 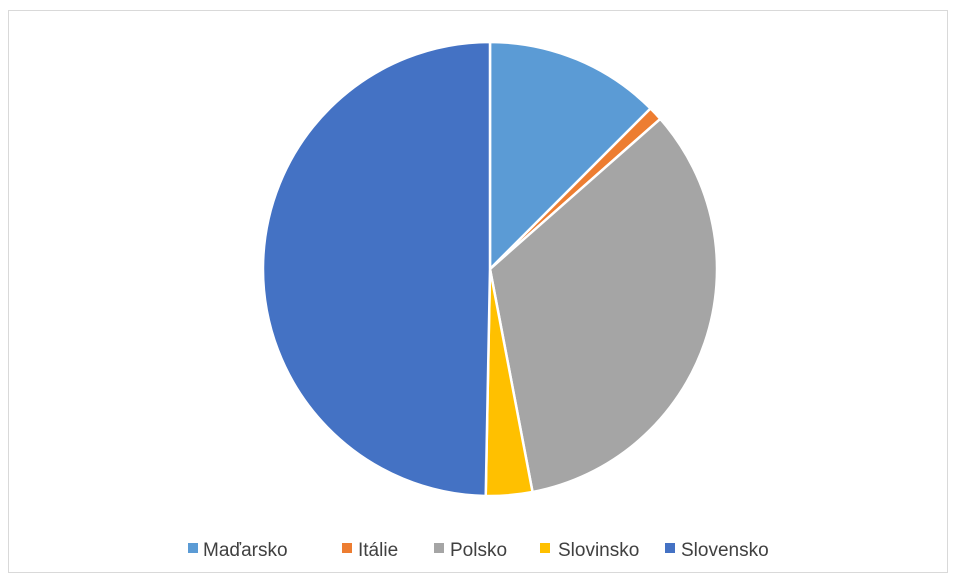 I want to click on legend-label-slovinsko: Slovinsko, so click(x=598, y=550).